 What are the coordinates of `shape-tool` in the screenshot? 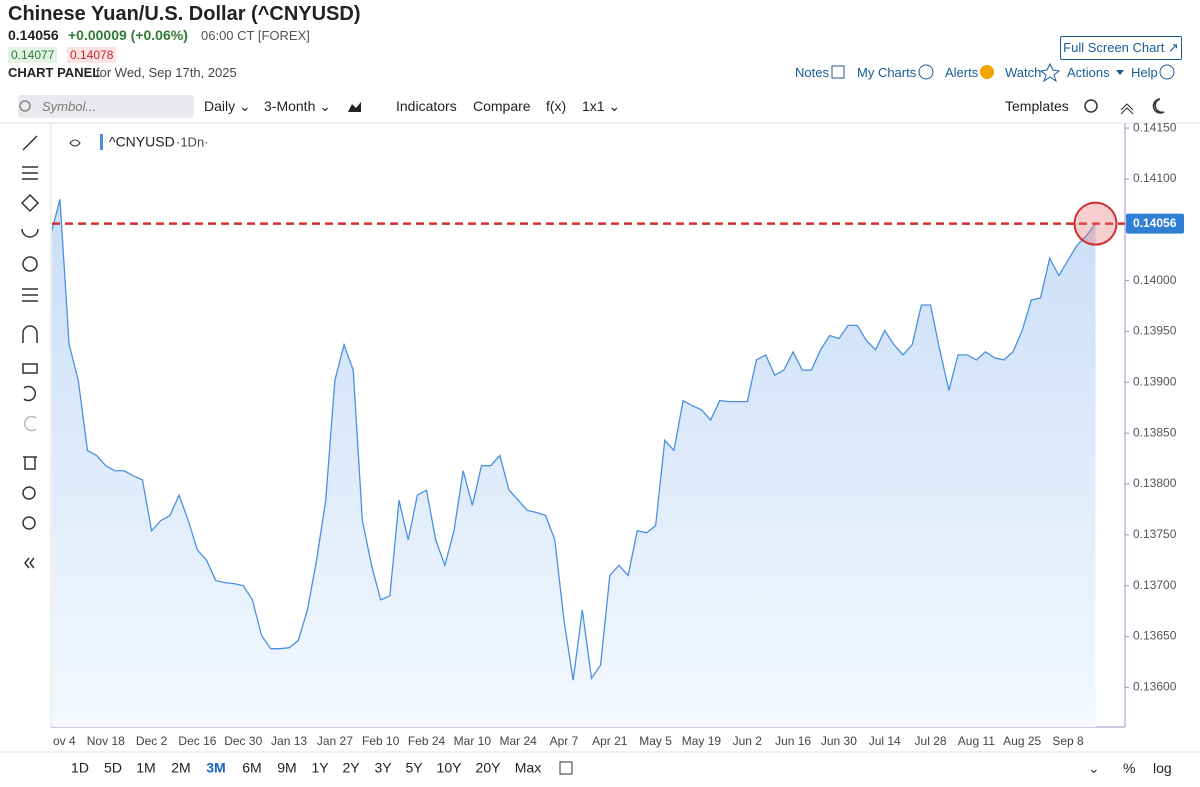 It's located at (30, 203).